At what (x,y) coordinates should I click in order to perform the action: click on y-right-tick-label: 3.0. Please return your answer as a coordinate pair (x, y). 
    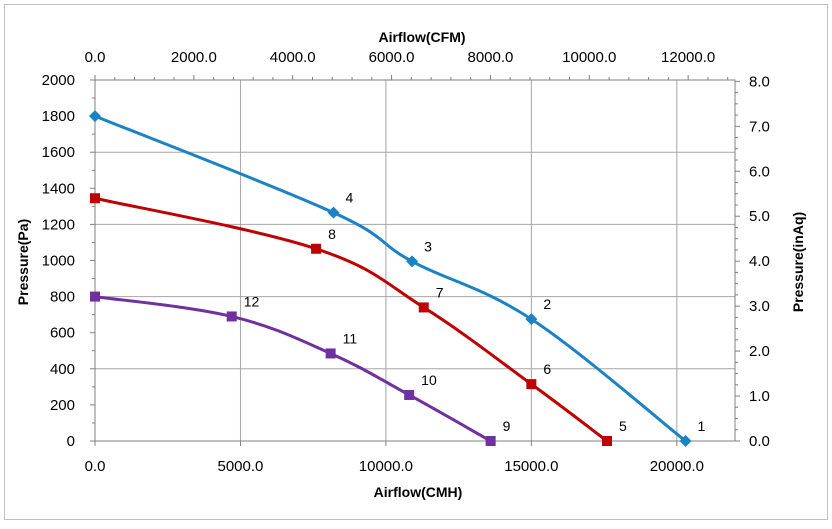
    Looking at the image, I should click on (759, 306).